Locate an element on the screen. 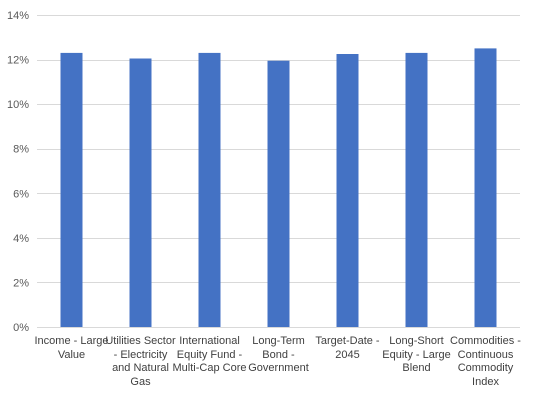  y-tick-label: 12% is located at coordinates (18, 61).